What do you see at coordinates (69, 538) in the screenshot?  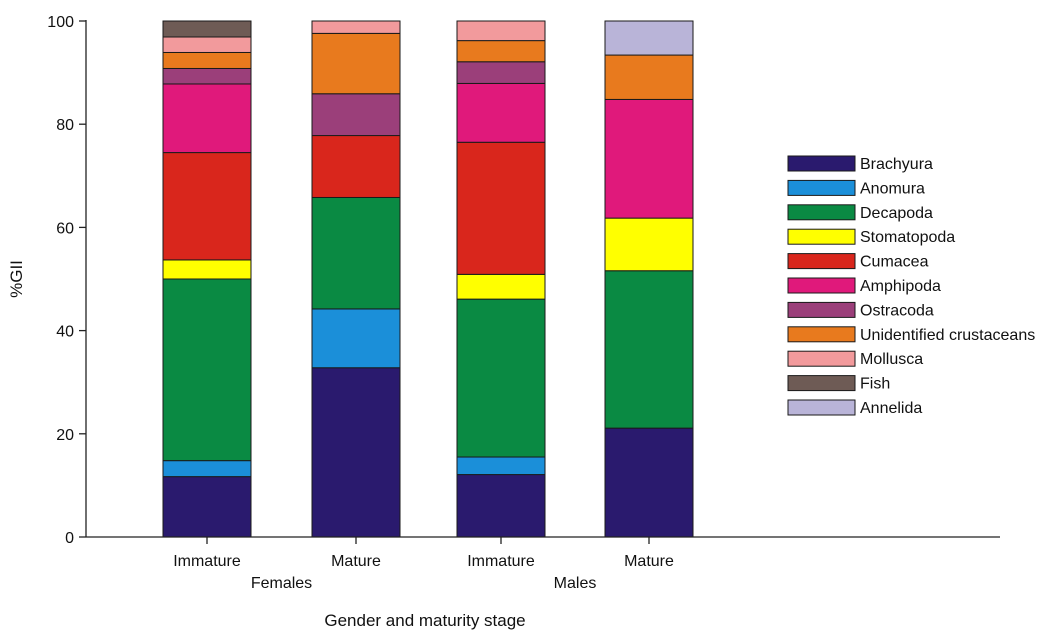 I see `y-tick-label: 0` at bounding box center [69, 538].